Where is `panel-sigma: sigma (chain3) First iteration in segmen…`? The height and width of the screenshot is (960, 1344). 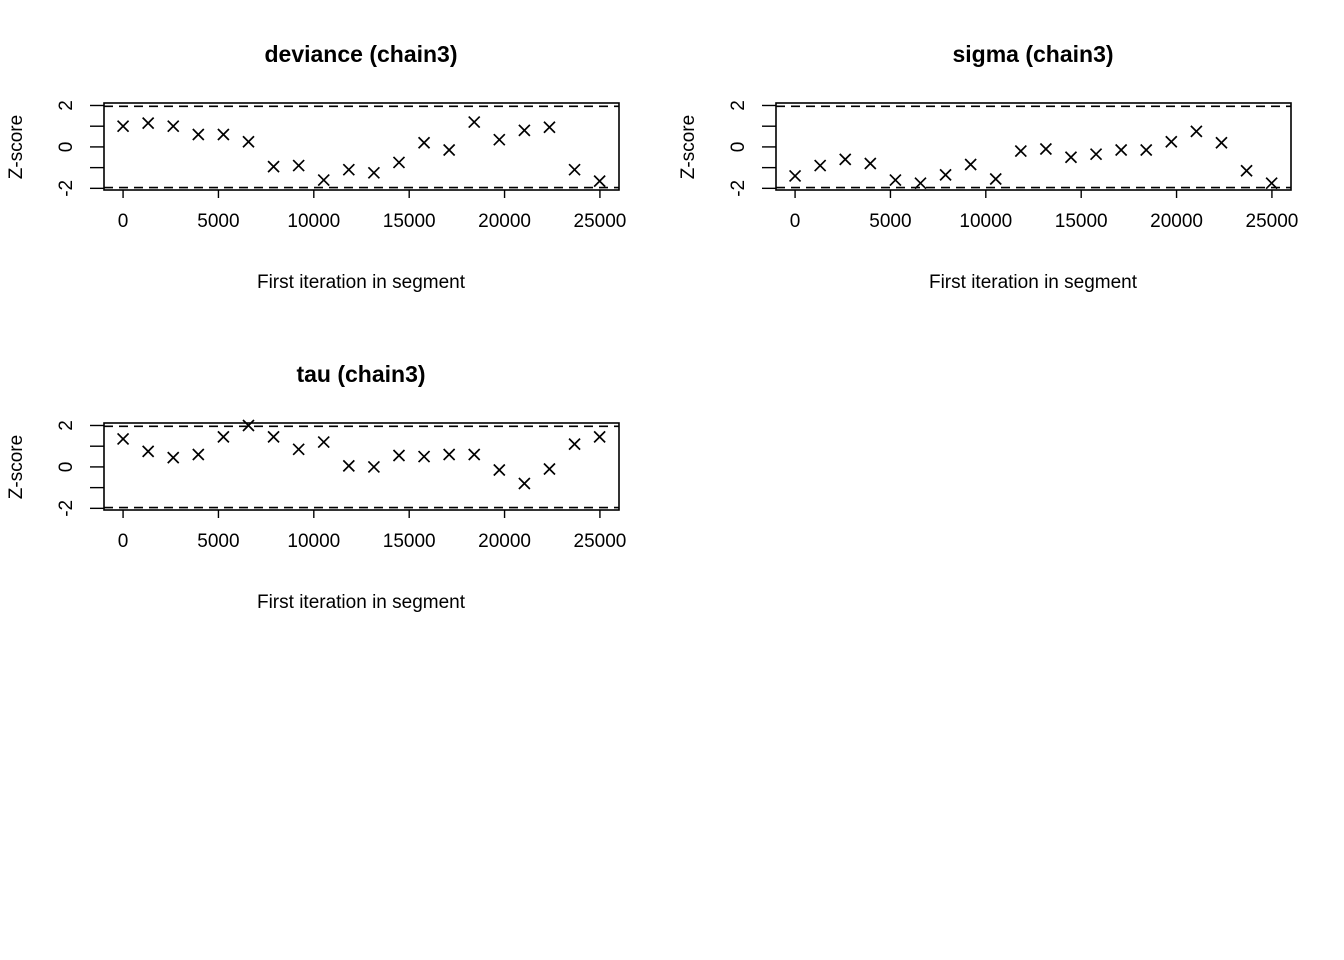
panel-sigma: sigma (chain3) First iteration in segmen… is located at coordinates (988, 167).